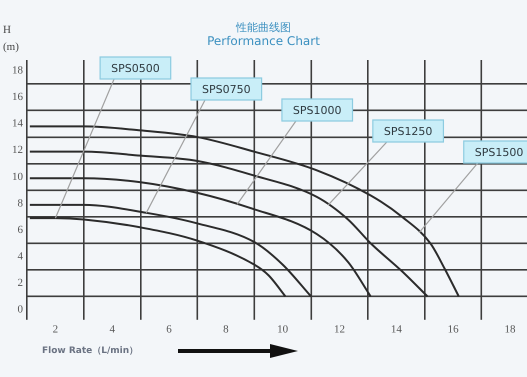 This screenshot has height=377, width=527. Describe the element at coordinates (18, 97) in the screenshot. I see `y-tick-label: 16` at that location.